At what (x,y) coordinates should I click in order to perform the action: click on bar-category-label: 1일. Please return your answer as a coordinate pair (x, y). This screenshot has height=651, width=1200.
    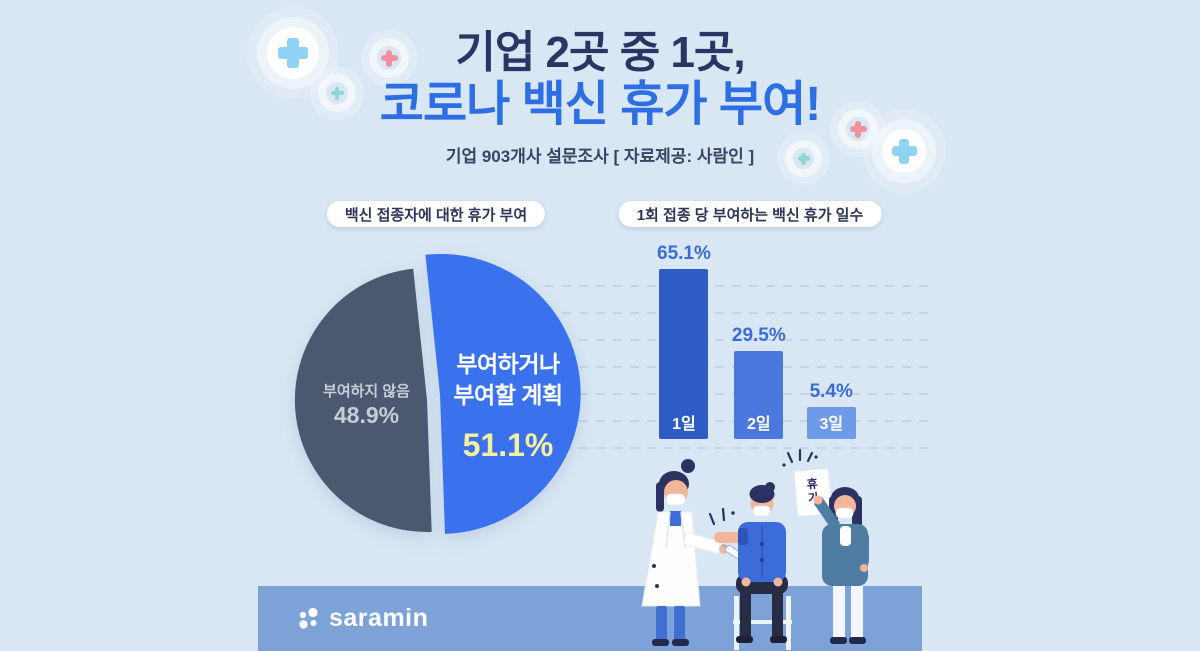
    Looking at the image, I should click on (684, 424).